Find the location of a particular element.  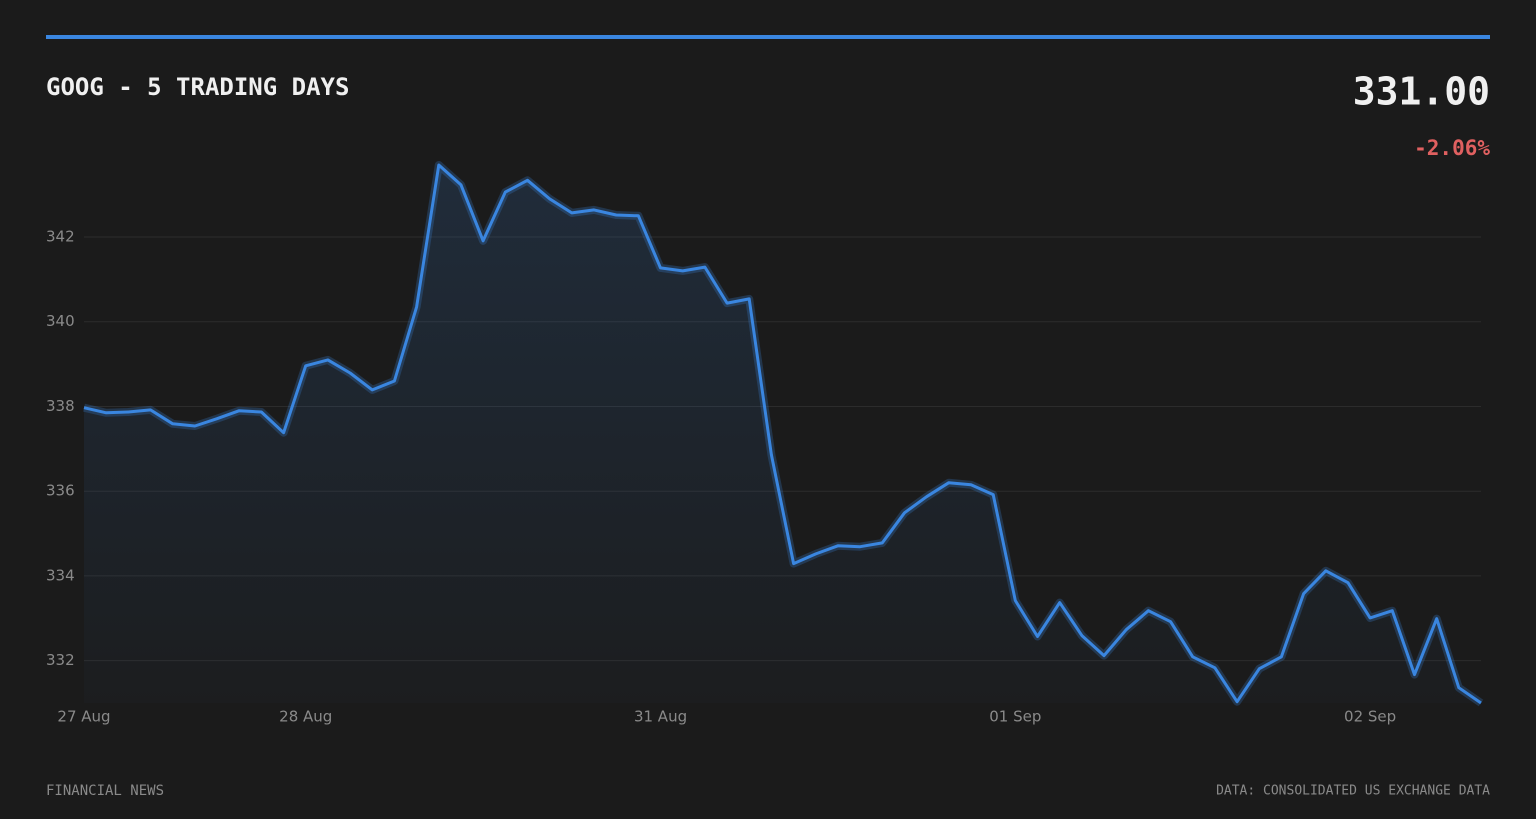

x-tick-label: 02 Sep is located at coordinates (1370, 717).